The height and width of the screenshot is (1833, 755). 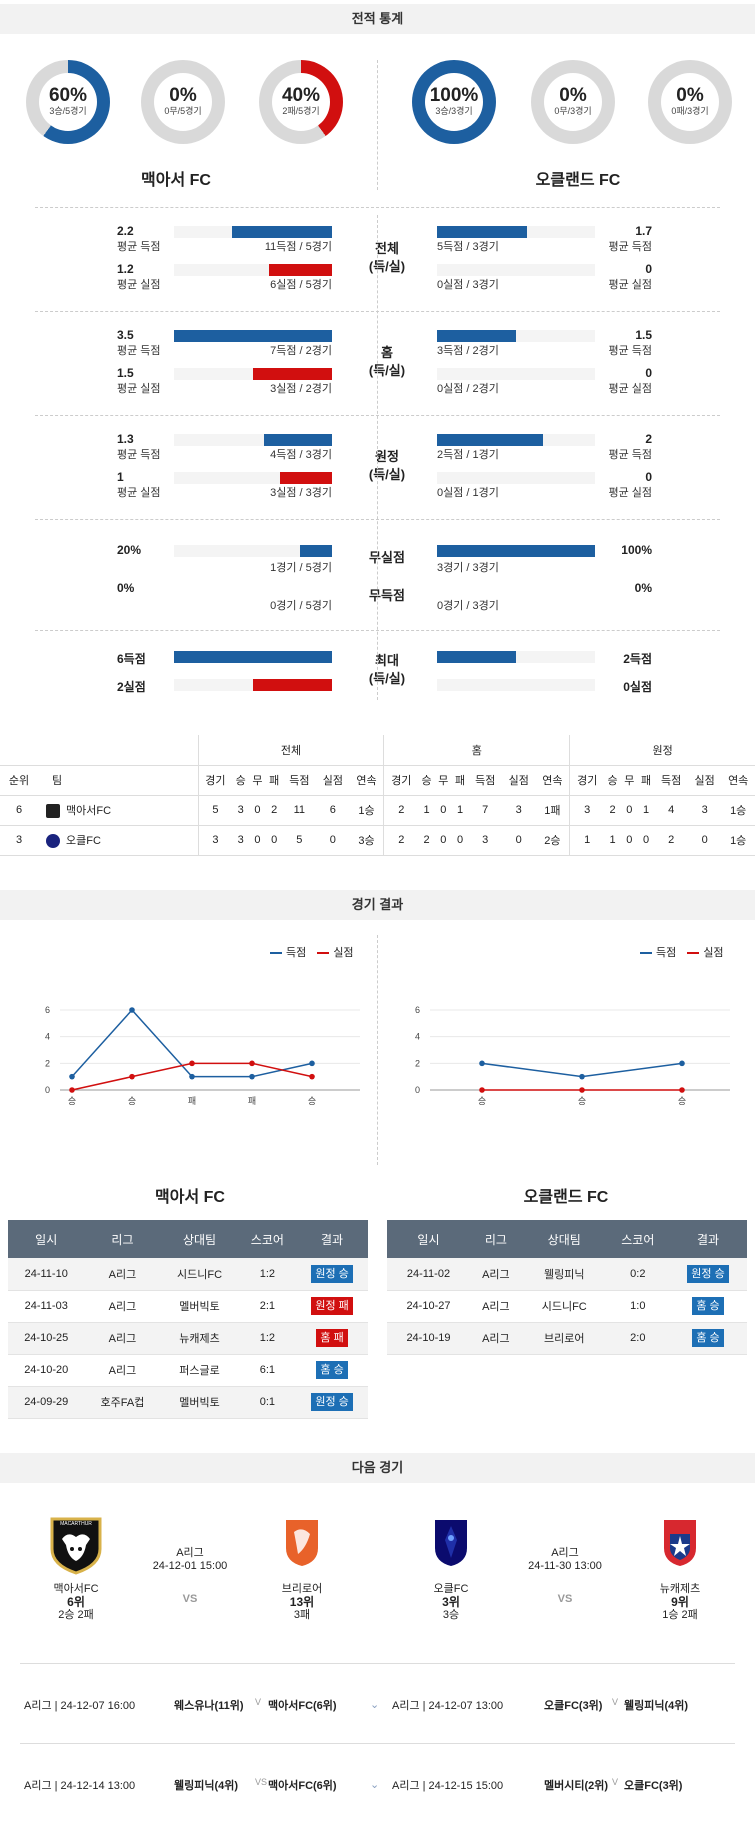 What do you see at coordinates (387, 258) in the screenshot?
I see `stat-group-label: 전체 (득/실)` at bounding box center [387, 258].